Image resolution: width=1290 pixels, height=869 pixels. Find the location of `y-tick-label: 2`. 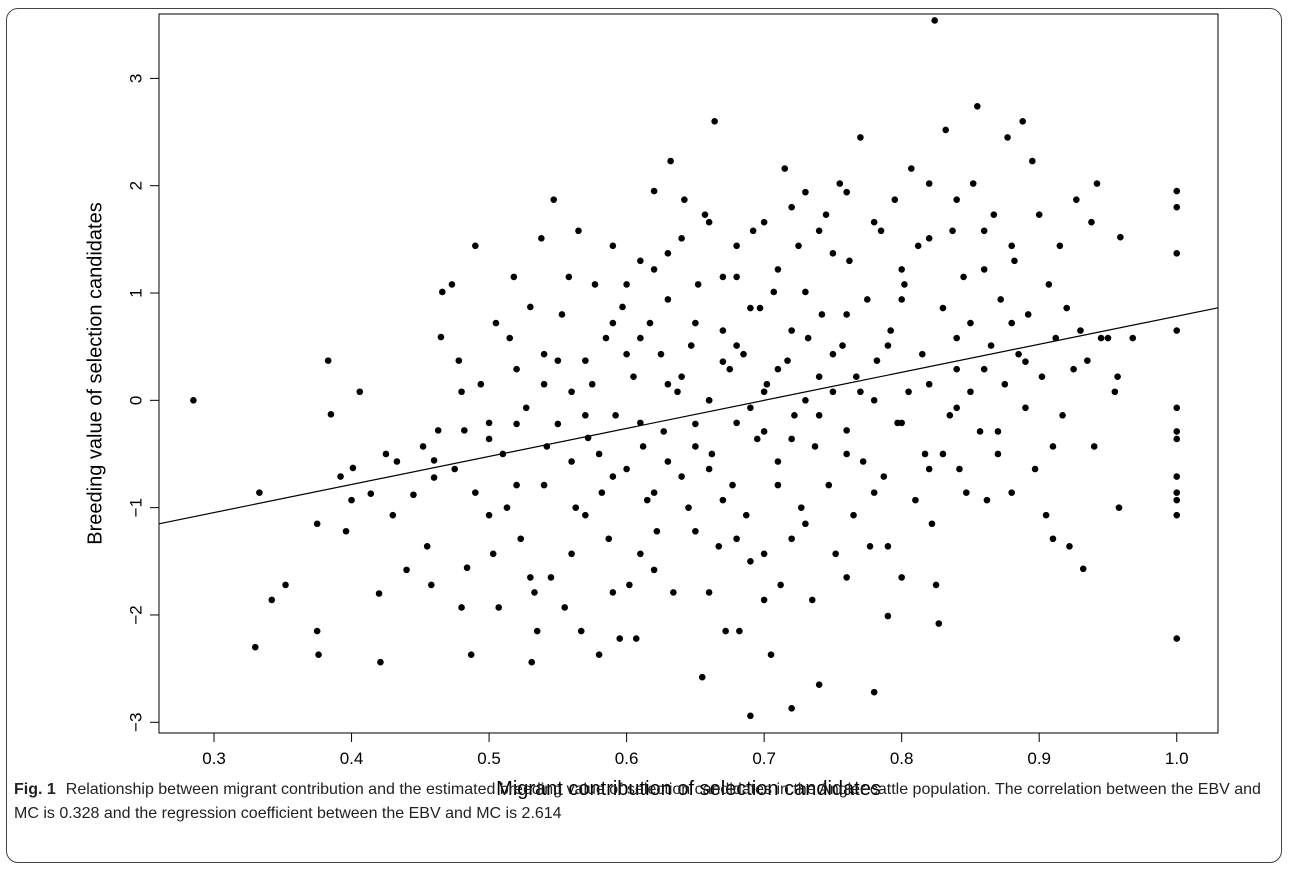

y-tick-label: 2 is located at coordinates (135, 185).